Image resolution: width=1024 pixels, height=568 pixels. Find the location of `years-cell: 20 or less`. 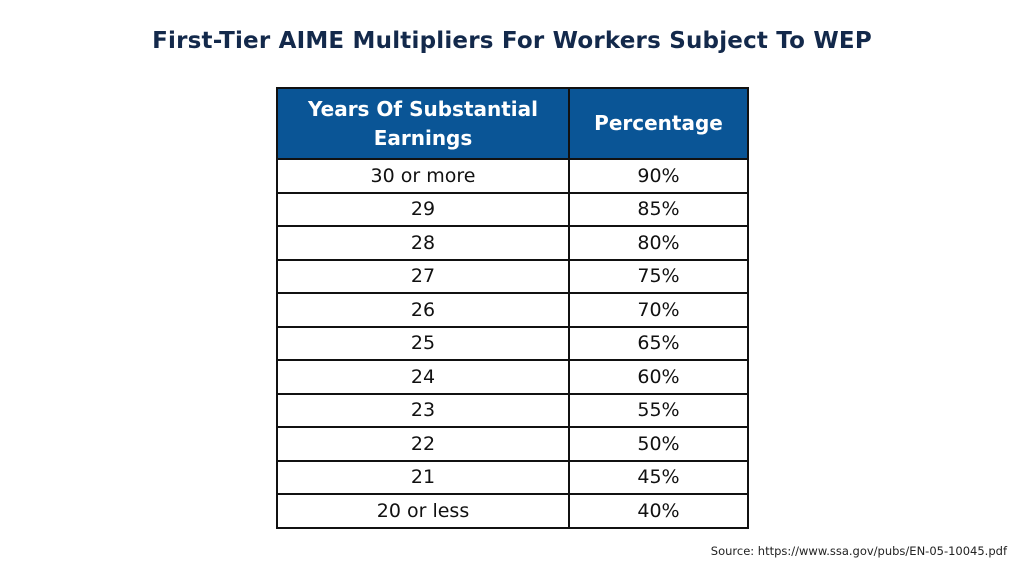

years-cell: 20 or less is located at coordinates (423, 511).